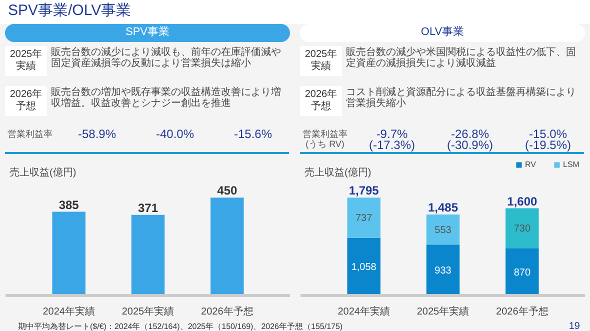 Image resolution: width=590 pixels, height=331 pixels. I want to click on data-label: 737, so click(364, 218).